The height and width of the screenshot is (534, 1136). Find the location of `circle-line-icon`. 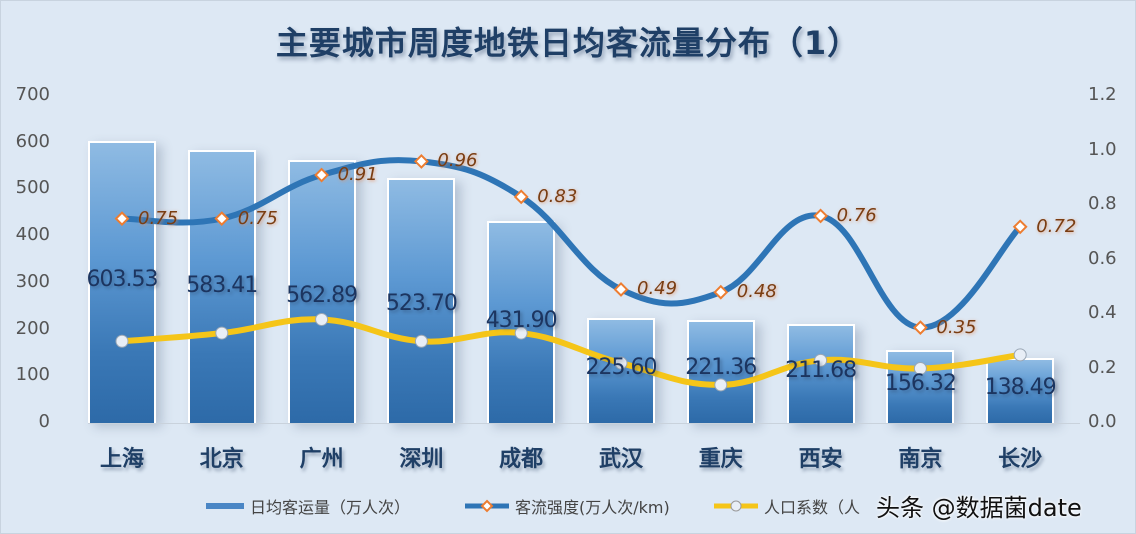

circle-line-icon is located at coordinates (736, 506).